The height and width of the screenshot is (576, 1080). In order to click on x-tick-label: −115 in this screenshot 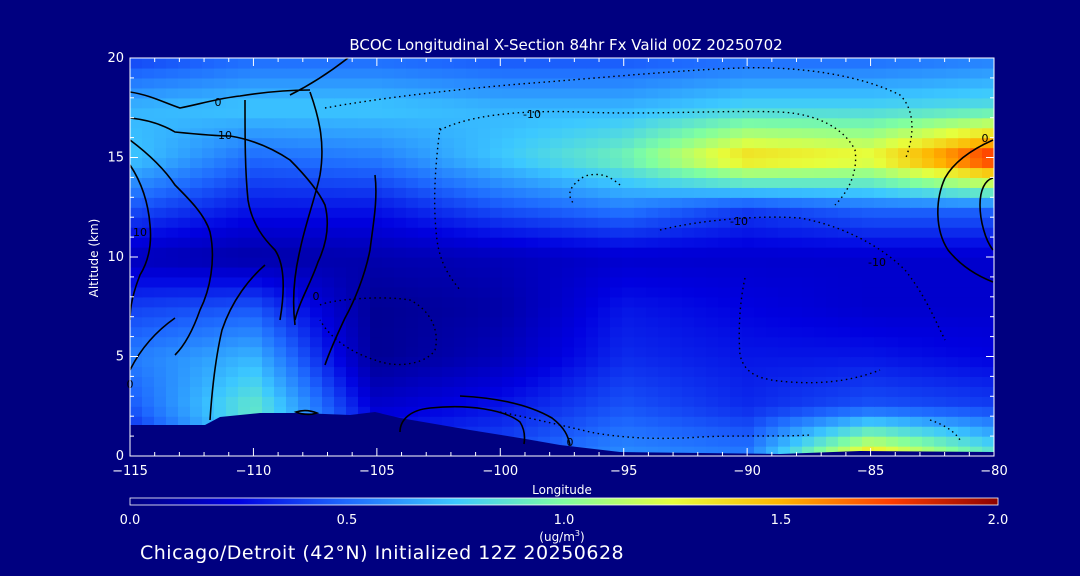, I will do `click(130, 471)`.